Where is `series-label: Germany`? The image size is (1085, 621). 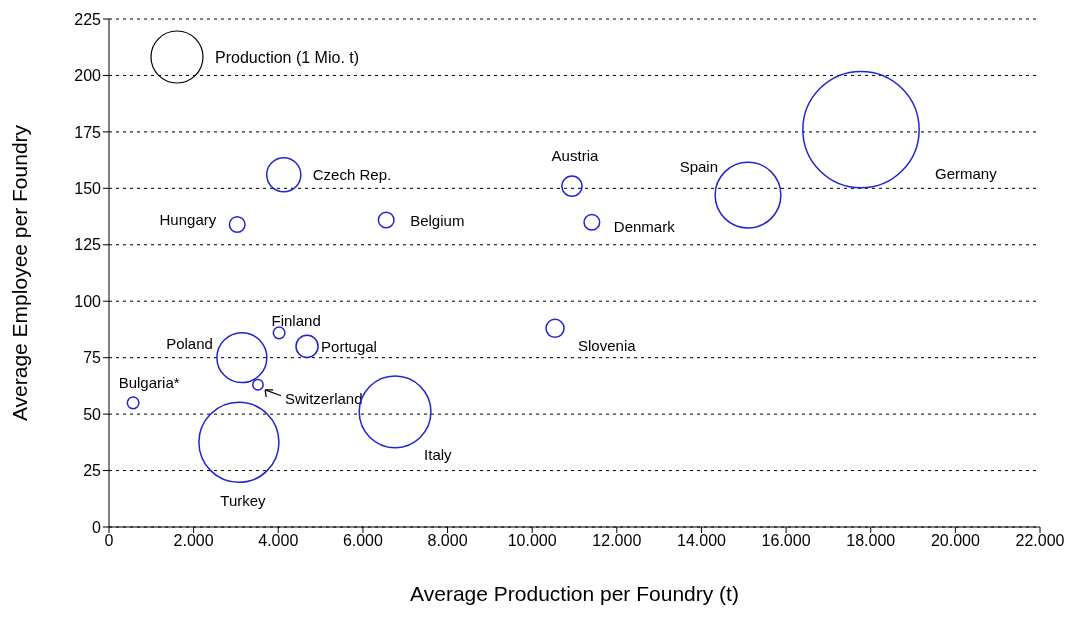 series-label: Germany is located at coordinates (966, 174).